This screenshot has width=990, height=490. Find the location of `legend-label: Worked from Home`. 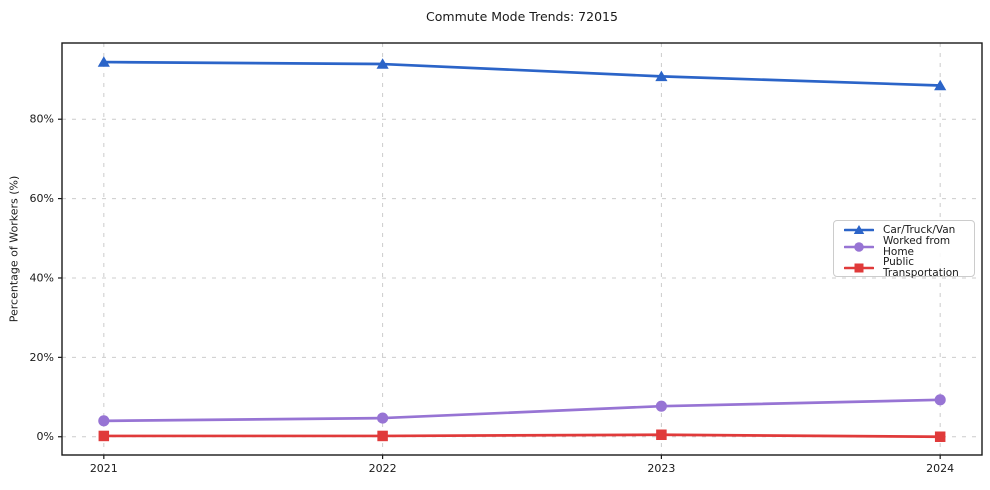

legend-label: Worked from Home is located at coordinates (917, 246).